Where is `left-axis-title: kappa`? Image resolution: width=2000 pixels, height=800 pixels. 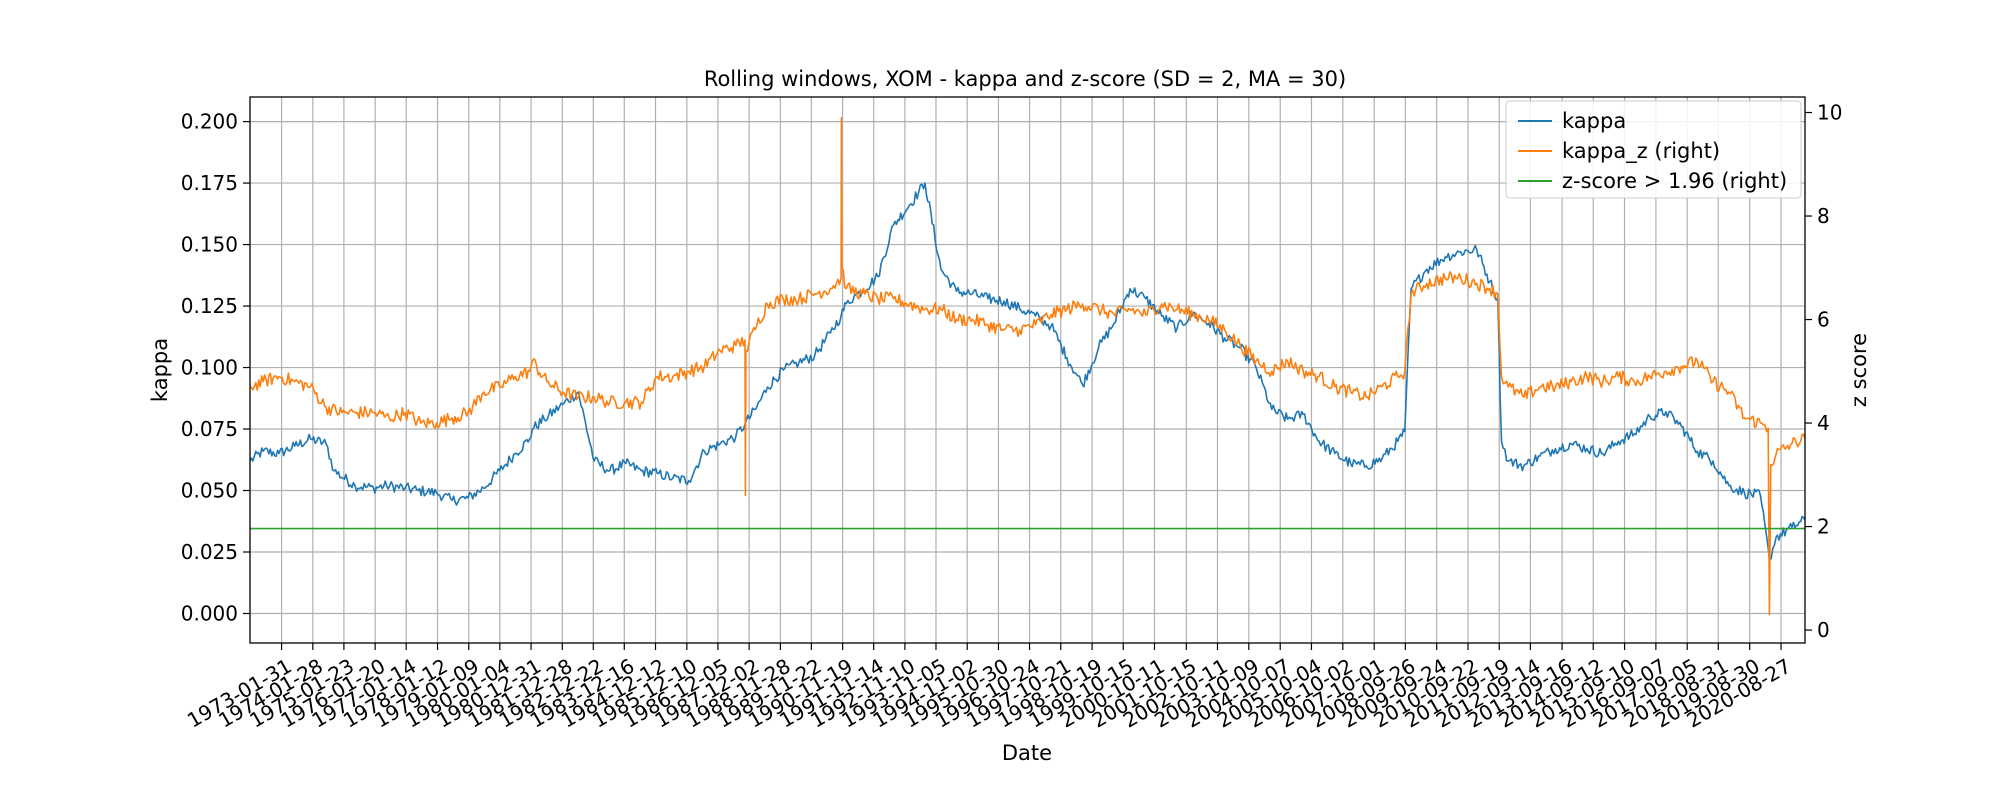
left-axis-title: kappa is located at coordinates (160, 370).